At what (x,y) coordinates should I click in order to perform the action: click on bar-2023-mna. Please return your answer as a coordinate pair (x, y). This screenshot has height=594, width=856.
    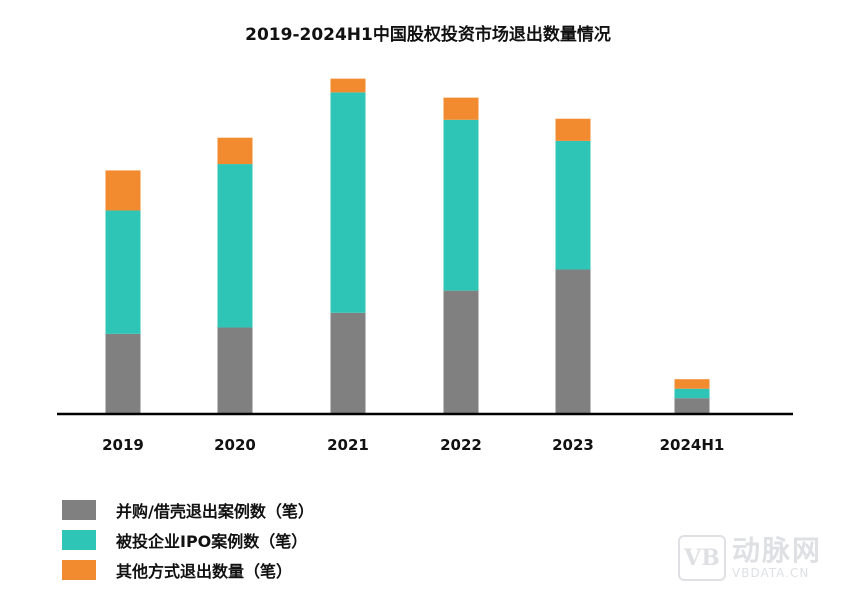
    Looking at the image, I should click on (573, 341).